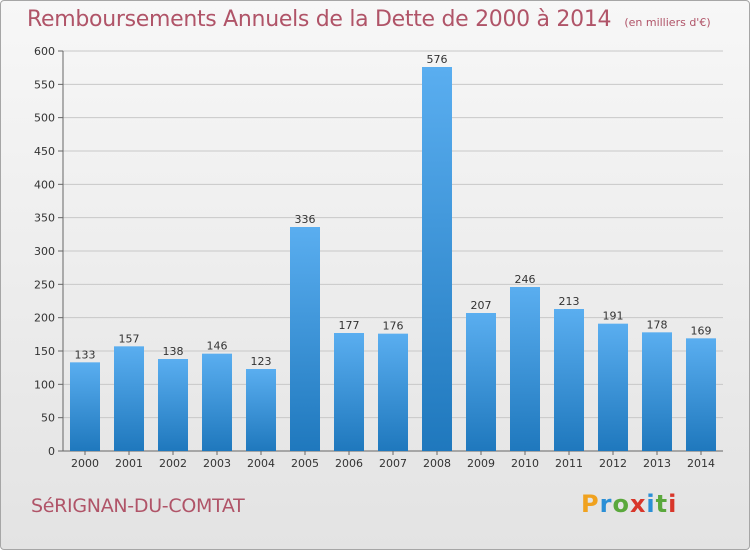 The height and width of the screenshot is (550, 750). I want to click on y-tick-label: 300, so click(44, 251).